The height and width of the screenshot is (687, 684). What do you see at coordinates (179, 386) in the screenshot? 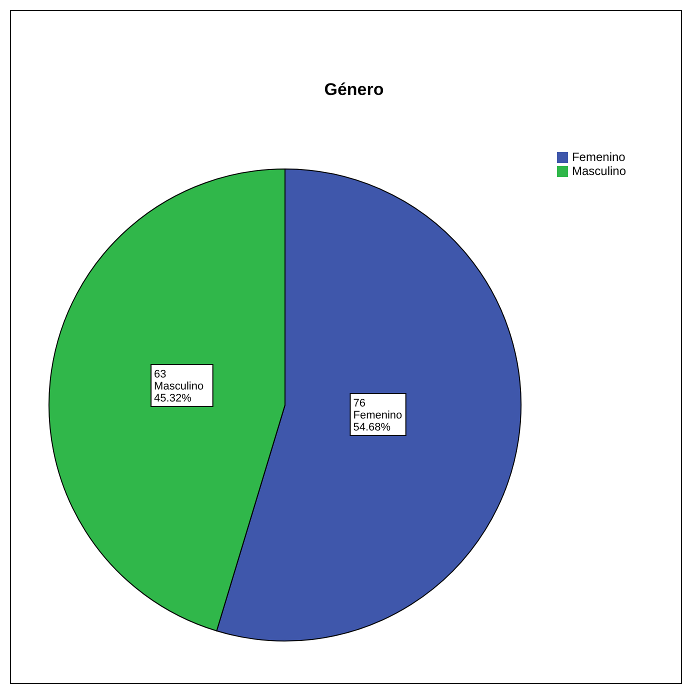
I see `data-label: 63 Masculino 45.32%` at bounding box center [179, 386].